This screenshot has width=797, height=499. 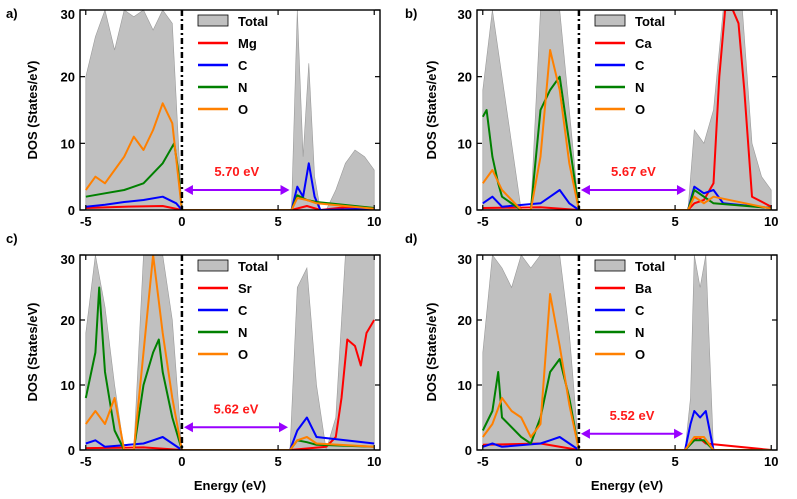 What do you see at coordinates (643, 288) in the screenshot?
I see `legend-label: Ba` at bounding box center [643, 288].